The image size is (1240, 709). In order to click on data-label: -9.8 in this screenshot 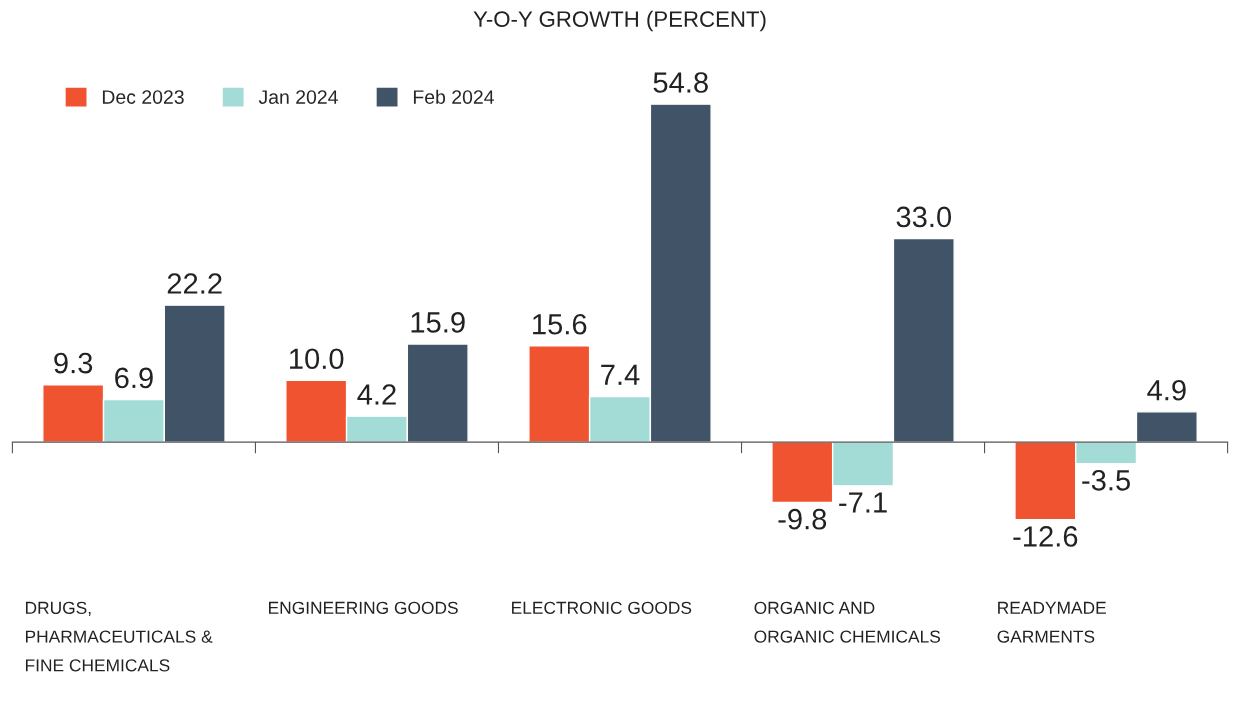, I will do `click(802, 519)`.